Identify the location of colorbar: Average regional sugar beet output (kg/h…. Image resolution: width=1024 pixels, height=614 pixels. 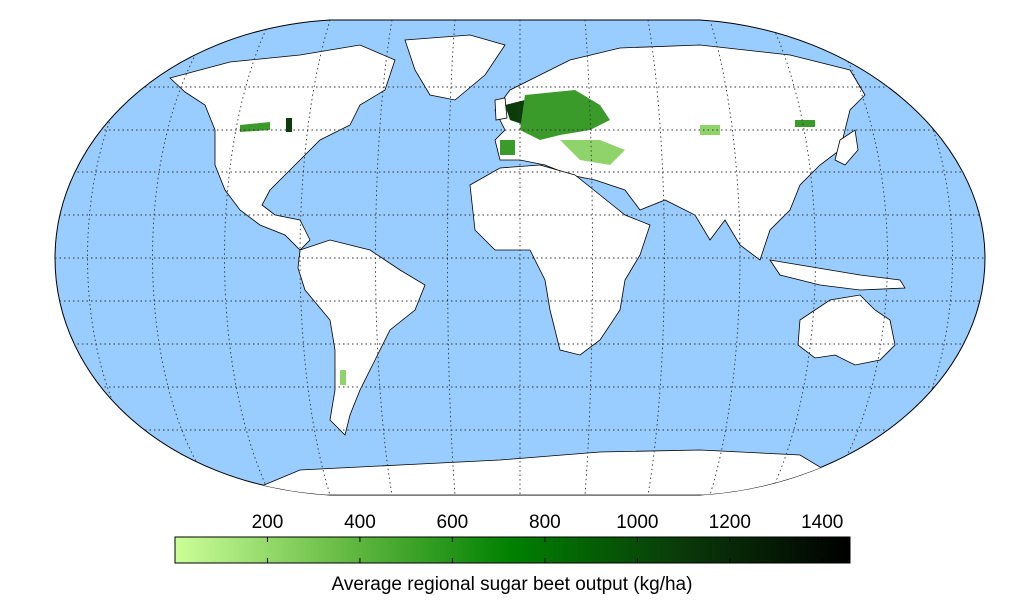
(512, 553).